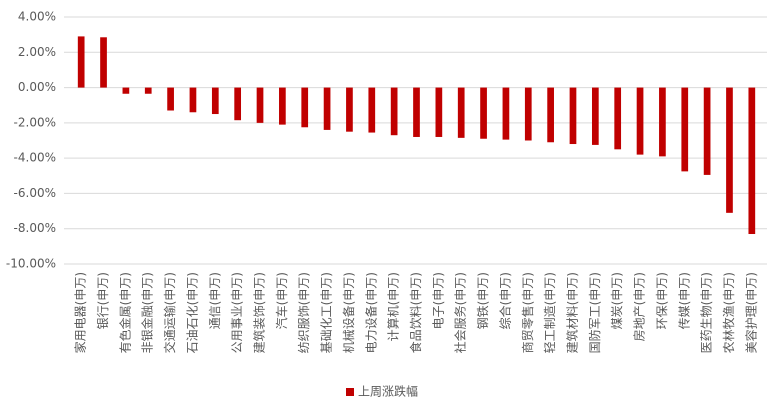 This screenshot has width=781, height=406. Describe the element at coordinates (124, 312) in the screenshot. I see `x-tick-label: 有色金属(申万)` at that location.